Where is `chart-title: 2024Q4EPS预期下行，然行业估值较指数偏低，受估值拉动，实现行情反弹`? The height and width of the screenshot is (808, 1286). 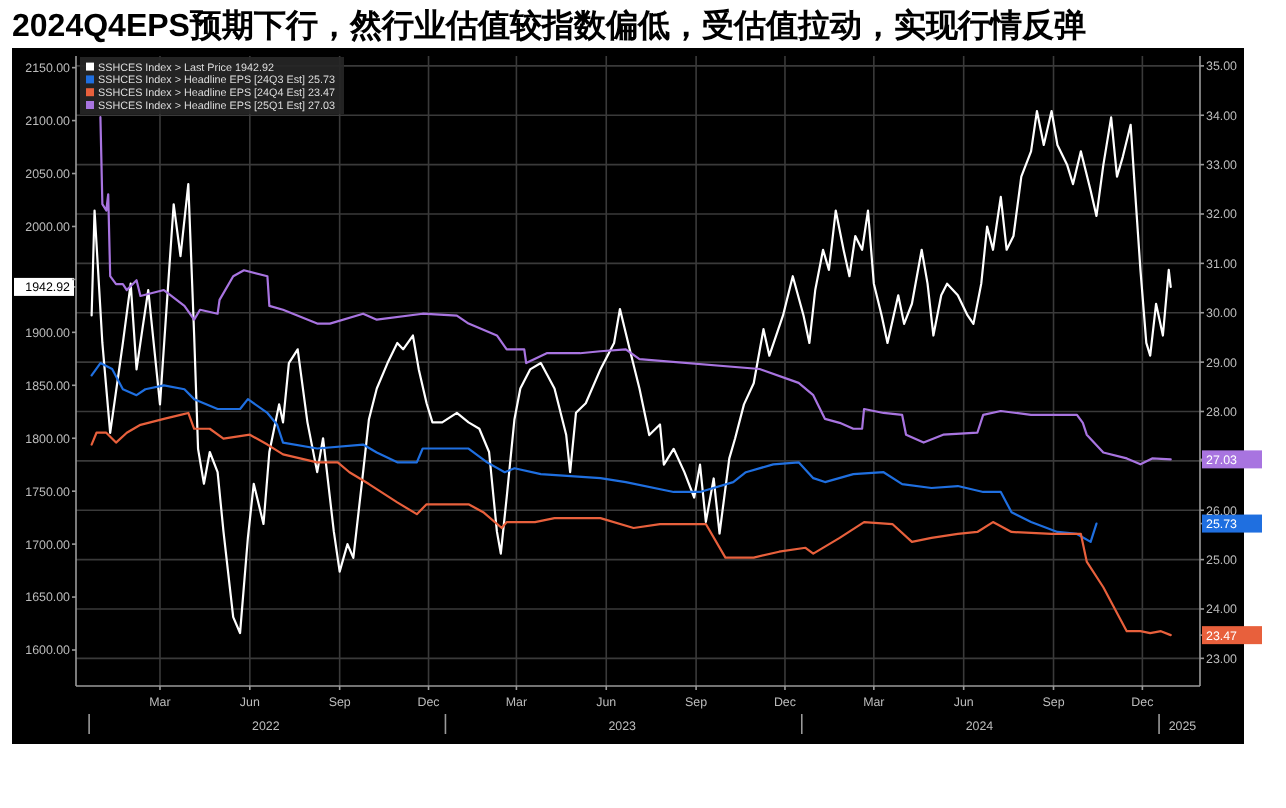
chart-title: 2024Q4EPS预期下行，然行业估值较指数偏低，受估值拉动，实现行情反弹 is located at coordinates (549, 26).